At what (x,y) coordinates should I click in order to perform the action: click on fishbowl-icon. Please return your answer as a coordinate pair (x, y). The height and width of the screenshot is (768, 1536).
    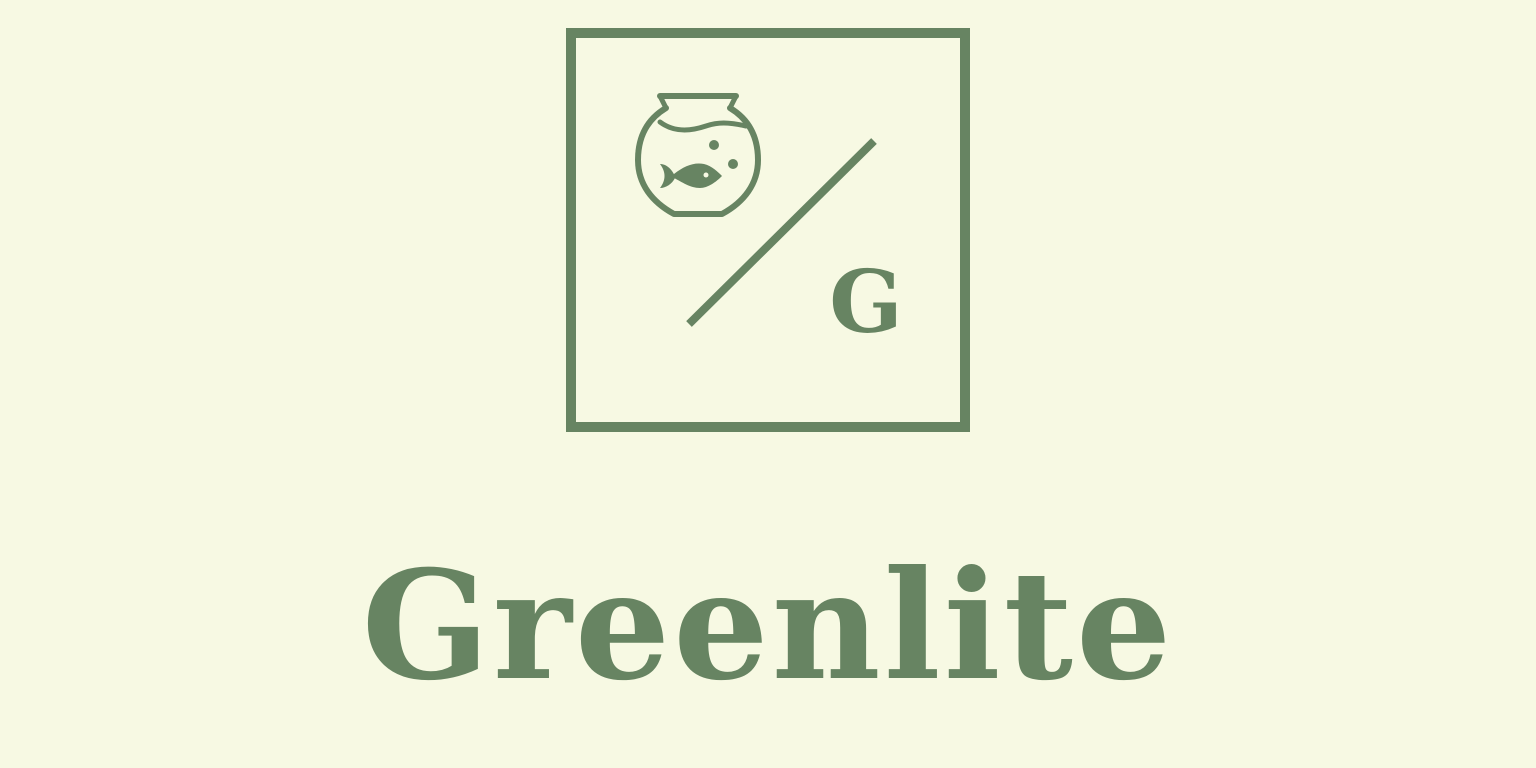
    Looking at the image, I should click on (698, 155).